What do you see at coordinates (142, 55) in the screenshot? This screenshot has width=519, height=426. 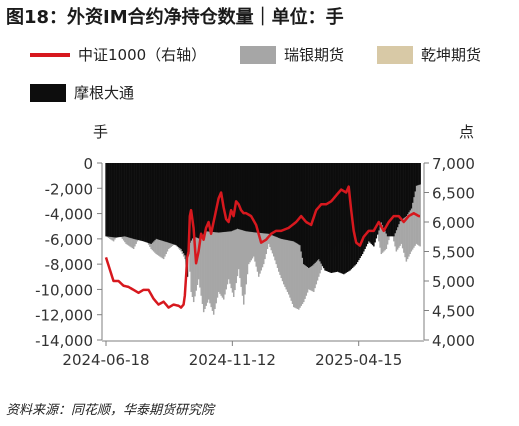 I see `legend-label-csi1000: 中证1000（右轴）` at bounding box center [142, 55].